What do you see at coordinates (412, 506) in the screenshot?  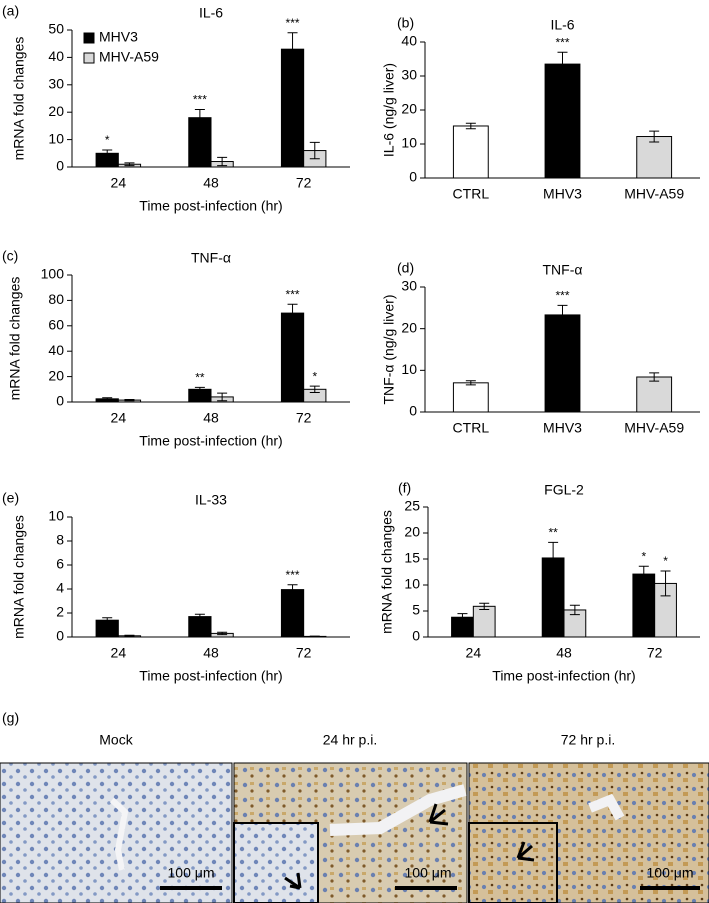 I see `y-tick-label: 25` at bounding box center [412, 506].